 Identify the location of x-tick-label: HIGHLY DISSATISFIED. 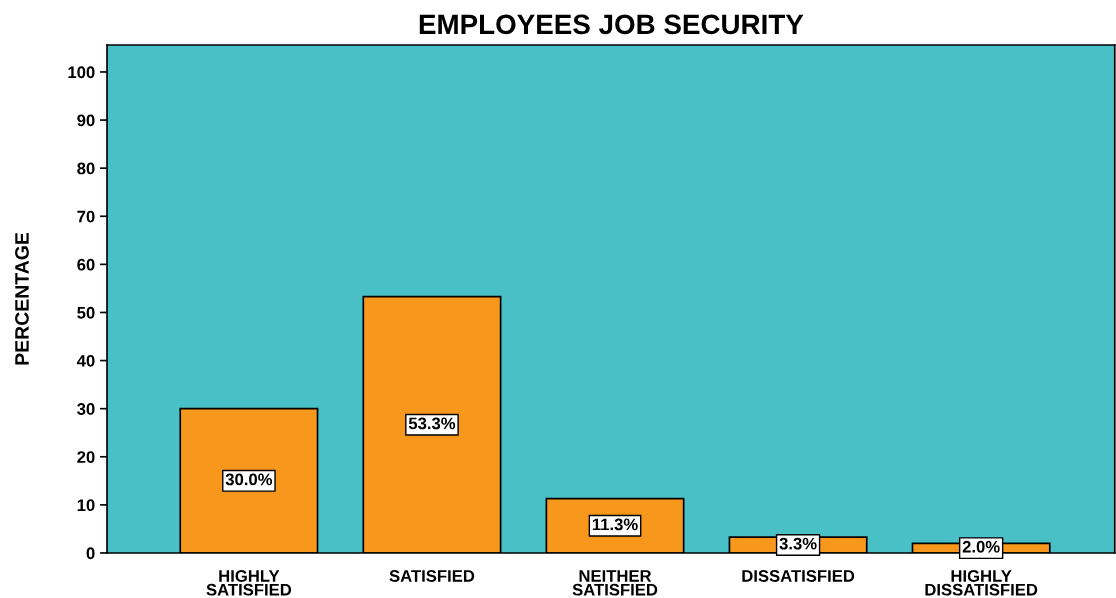
(981, 583).